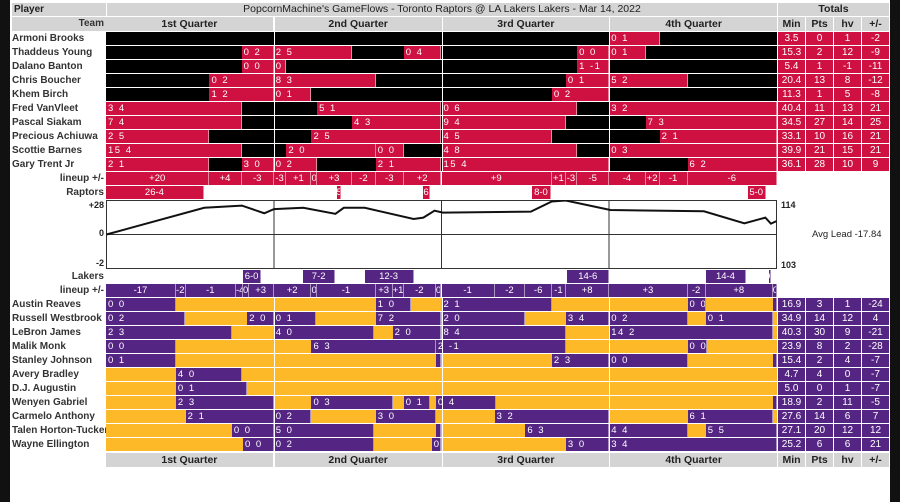 The image size is (900, 502). What do you see at coordinates (324, 80) in the screenshot?
I see `on-court-segment: 8 3` at bounding box center [324, 80].